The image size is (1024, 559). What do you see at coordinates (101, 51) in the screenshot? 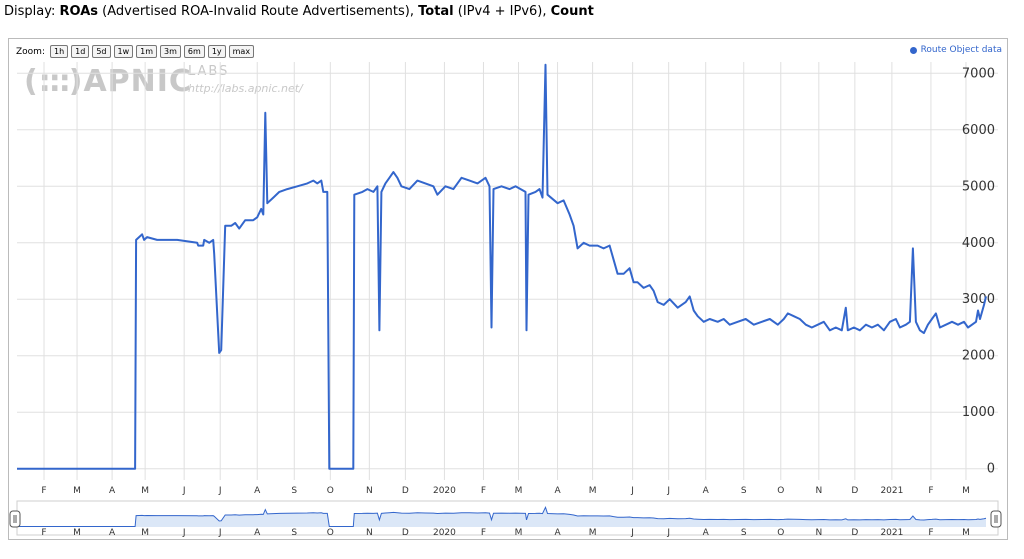
I see `zoom-5d-button: 5d` at bounding box center [101, 51].